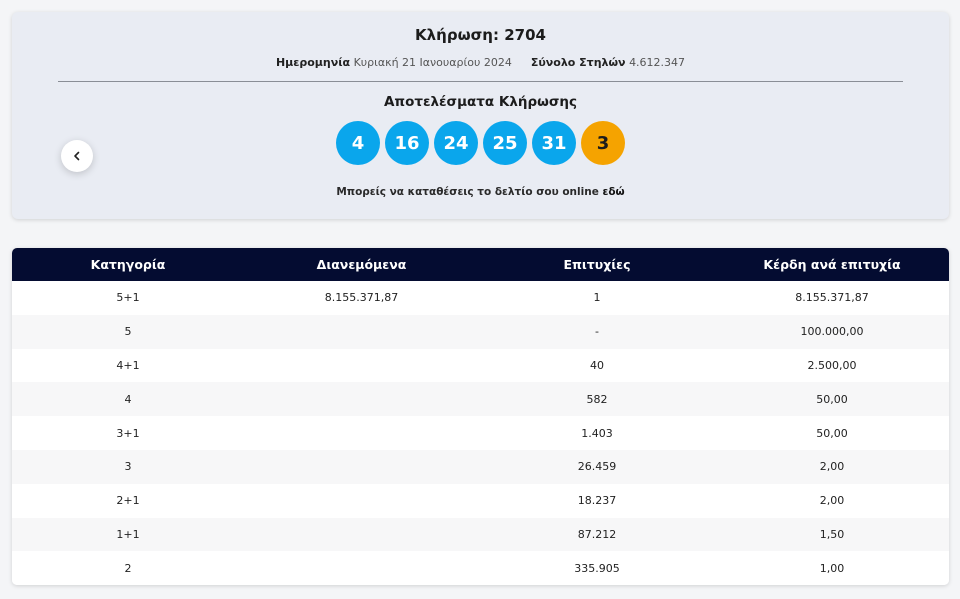  Describe the element at coordinates (613, 192) in the screenshot. I see `online-link: εδώ` at that location.